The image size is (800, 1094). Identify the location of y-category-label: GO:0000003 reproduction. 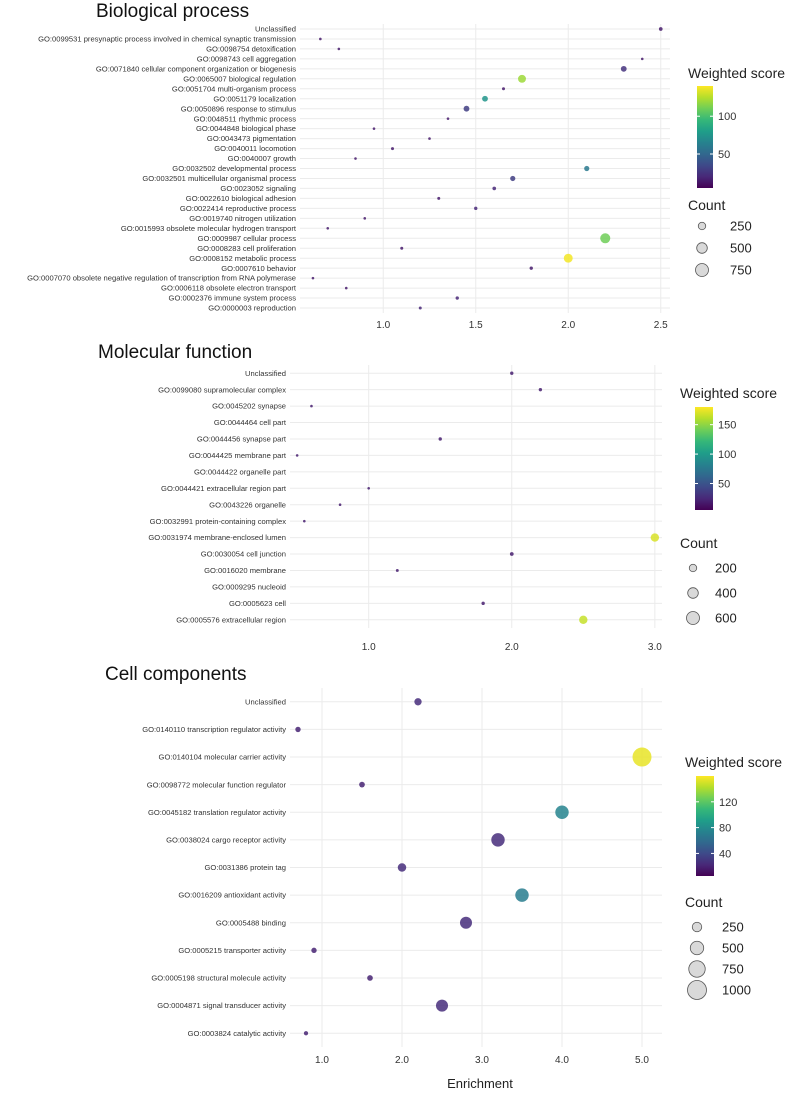
(252, 308).